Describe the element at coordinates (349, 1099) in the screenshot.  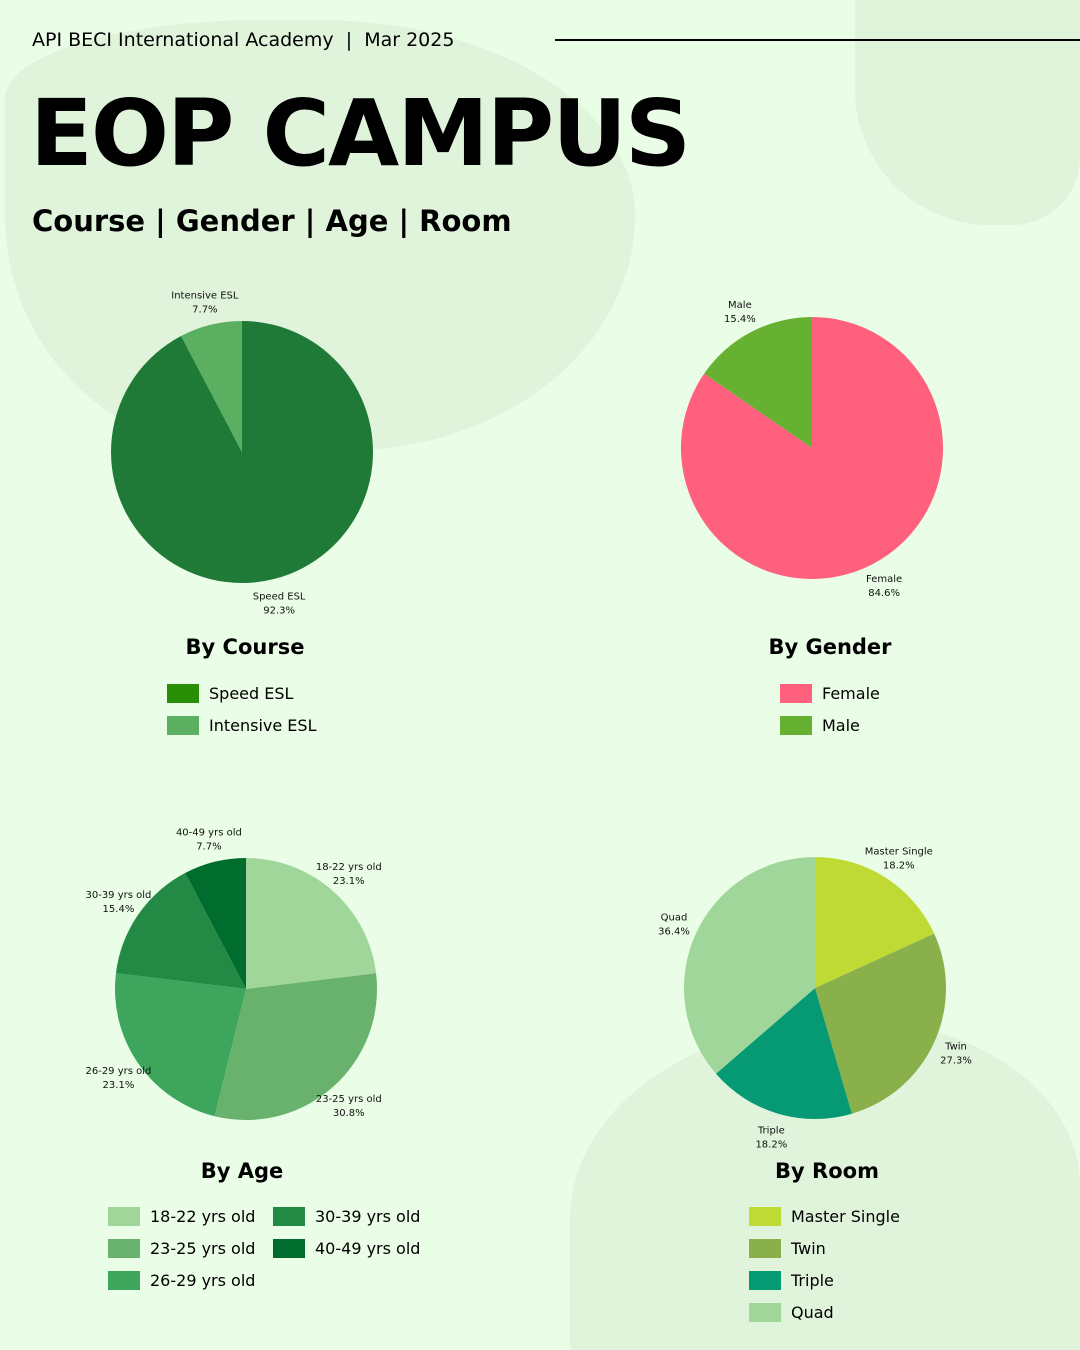
I see `slice-label: 23-25 yrs old` at that location.